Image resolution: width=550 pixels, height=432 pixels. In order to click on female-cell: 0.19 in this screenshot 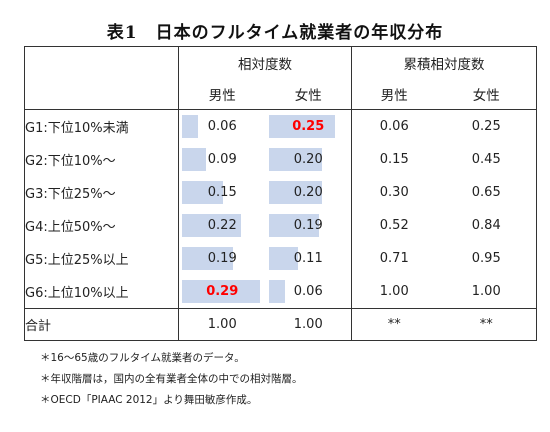, I will do `click(309, 225)`.